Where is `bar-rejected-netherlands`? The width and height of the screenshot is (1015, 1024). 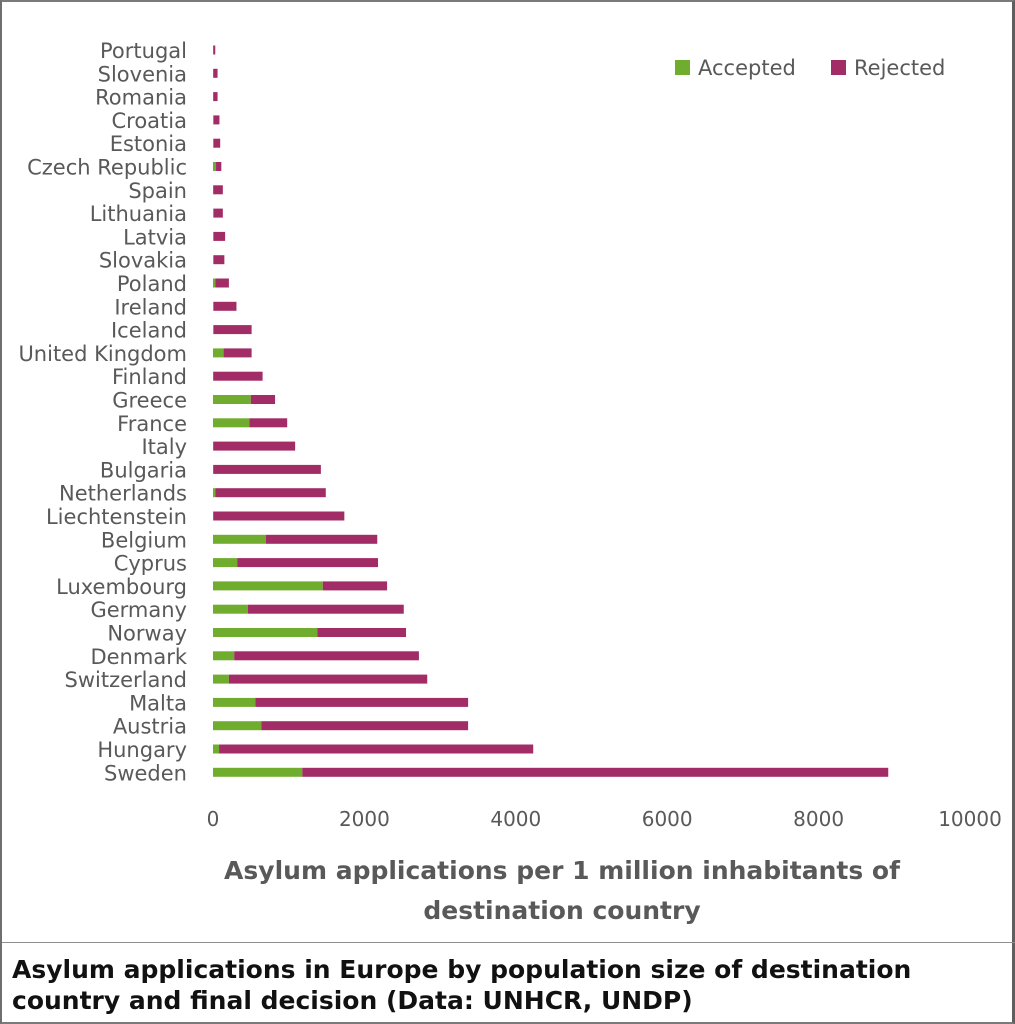
bar-rejected-netherlands is located at coordinates (270, 493).